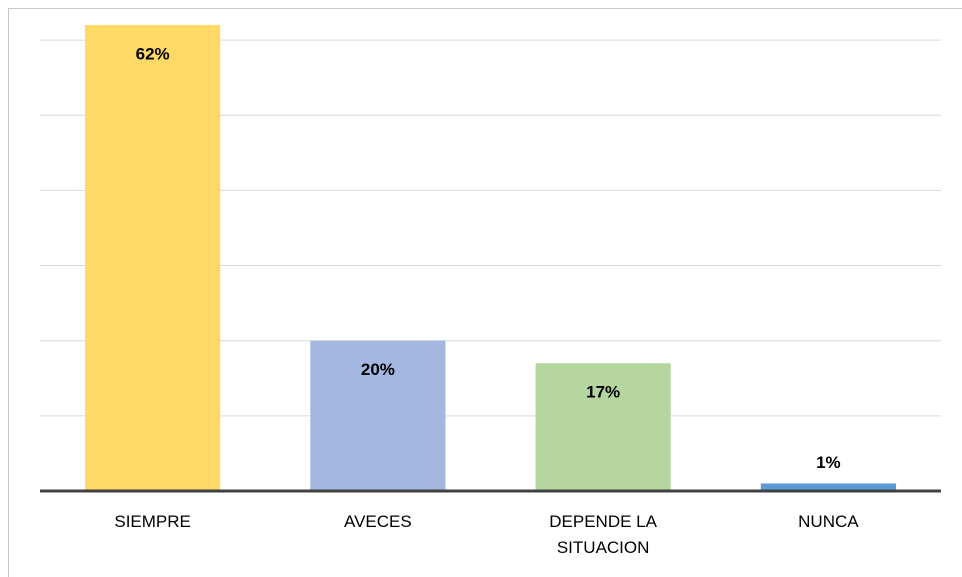 This screenshot has width=962, height=577. I want to click on data-label: 17%, so click(603, 392).